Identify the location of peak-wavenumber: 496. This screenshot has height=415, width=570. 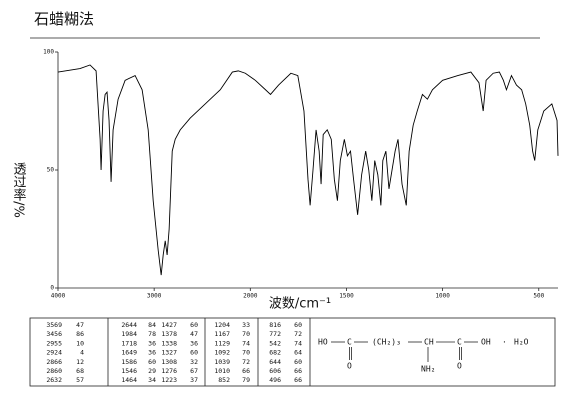
(275, 380).